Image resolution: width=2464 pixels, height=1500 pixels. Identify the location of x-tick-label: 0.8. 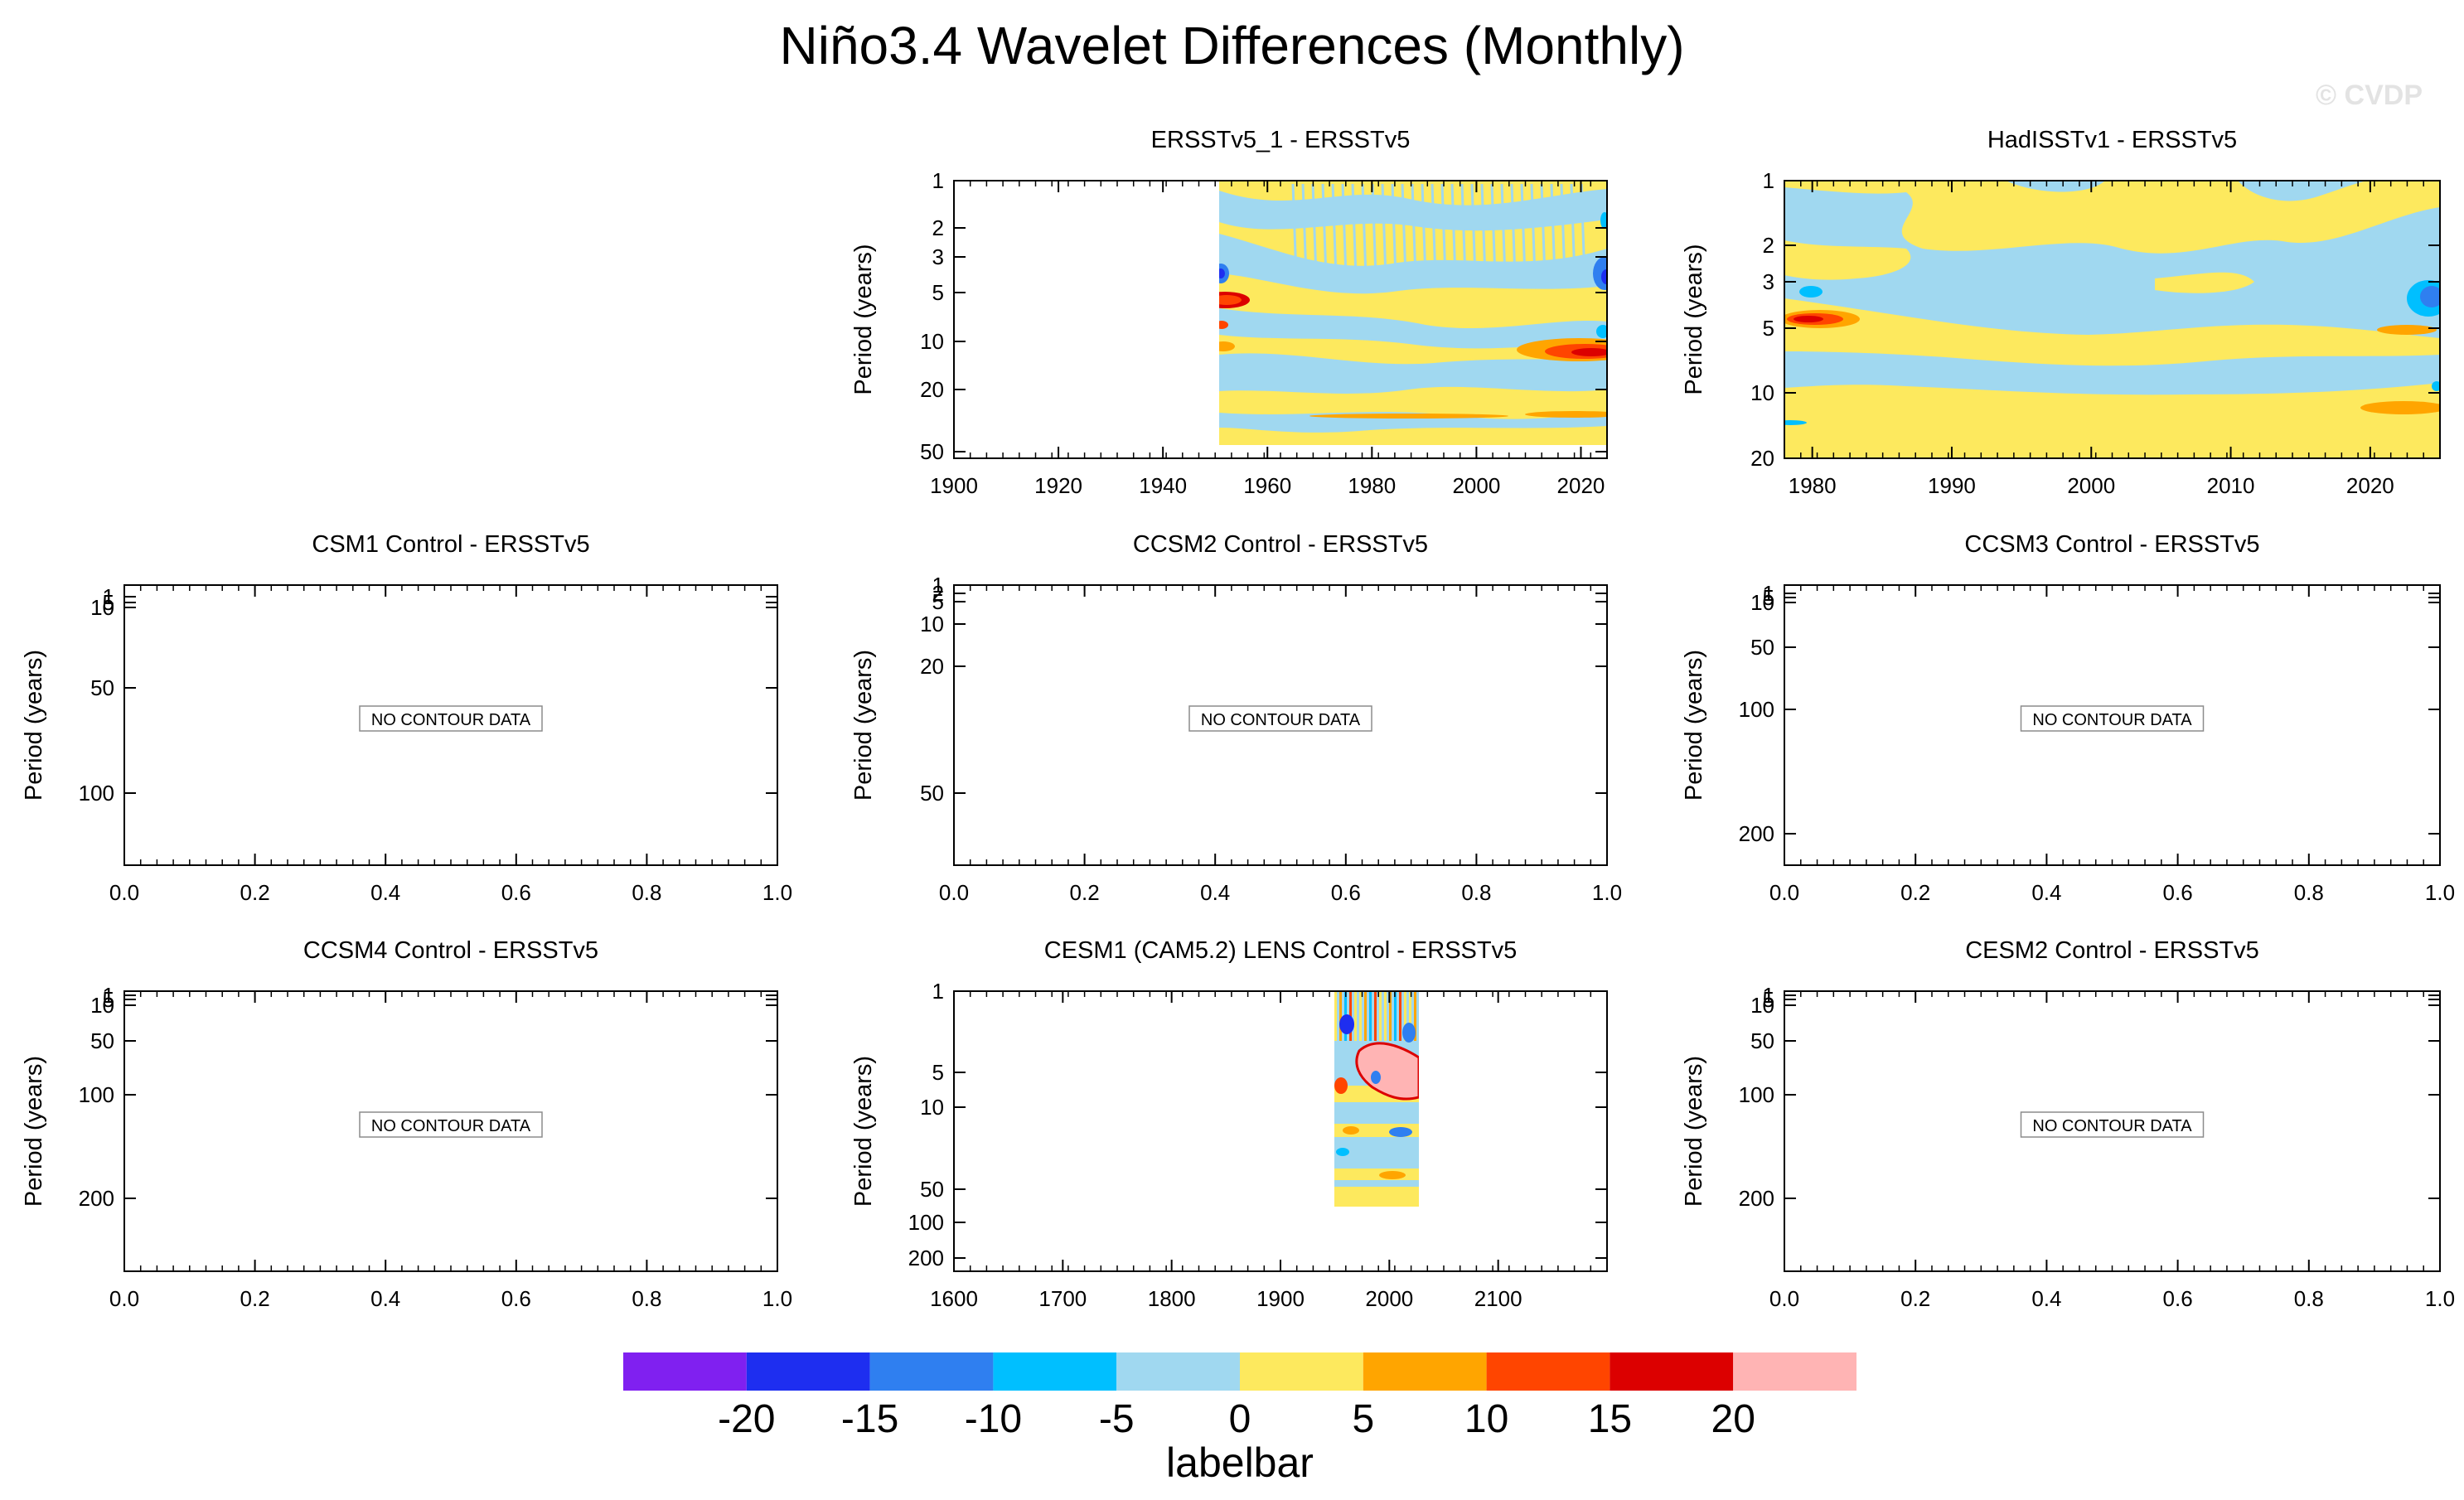
(2309, 1298).